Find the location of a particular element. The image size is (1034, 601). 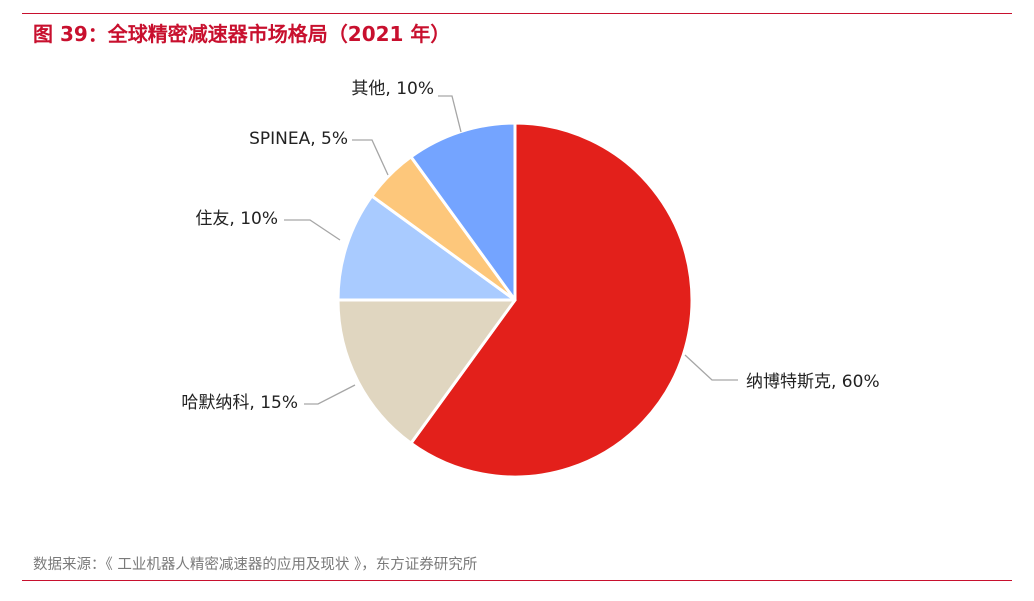

source-note: 数据来源：《 工业机器人精密减速器的应用及现状 》，东方证券研究所 is located at coordinates (255, 565).